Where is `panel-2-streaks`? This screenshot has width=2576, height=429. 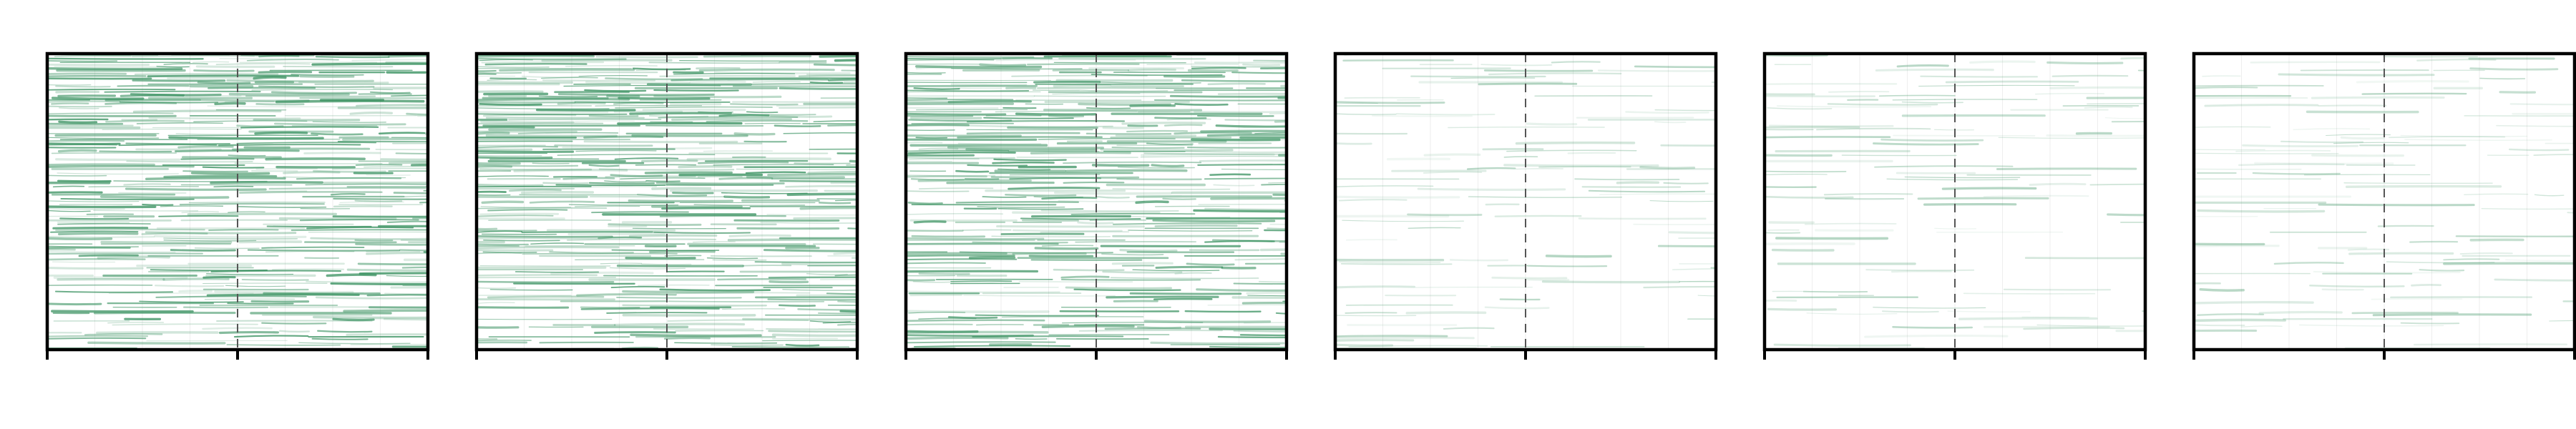 panel-2-streaks is located at coordinates (716, 202).